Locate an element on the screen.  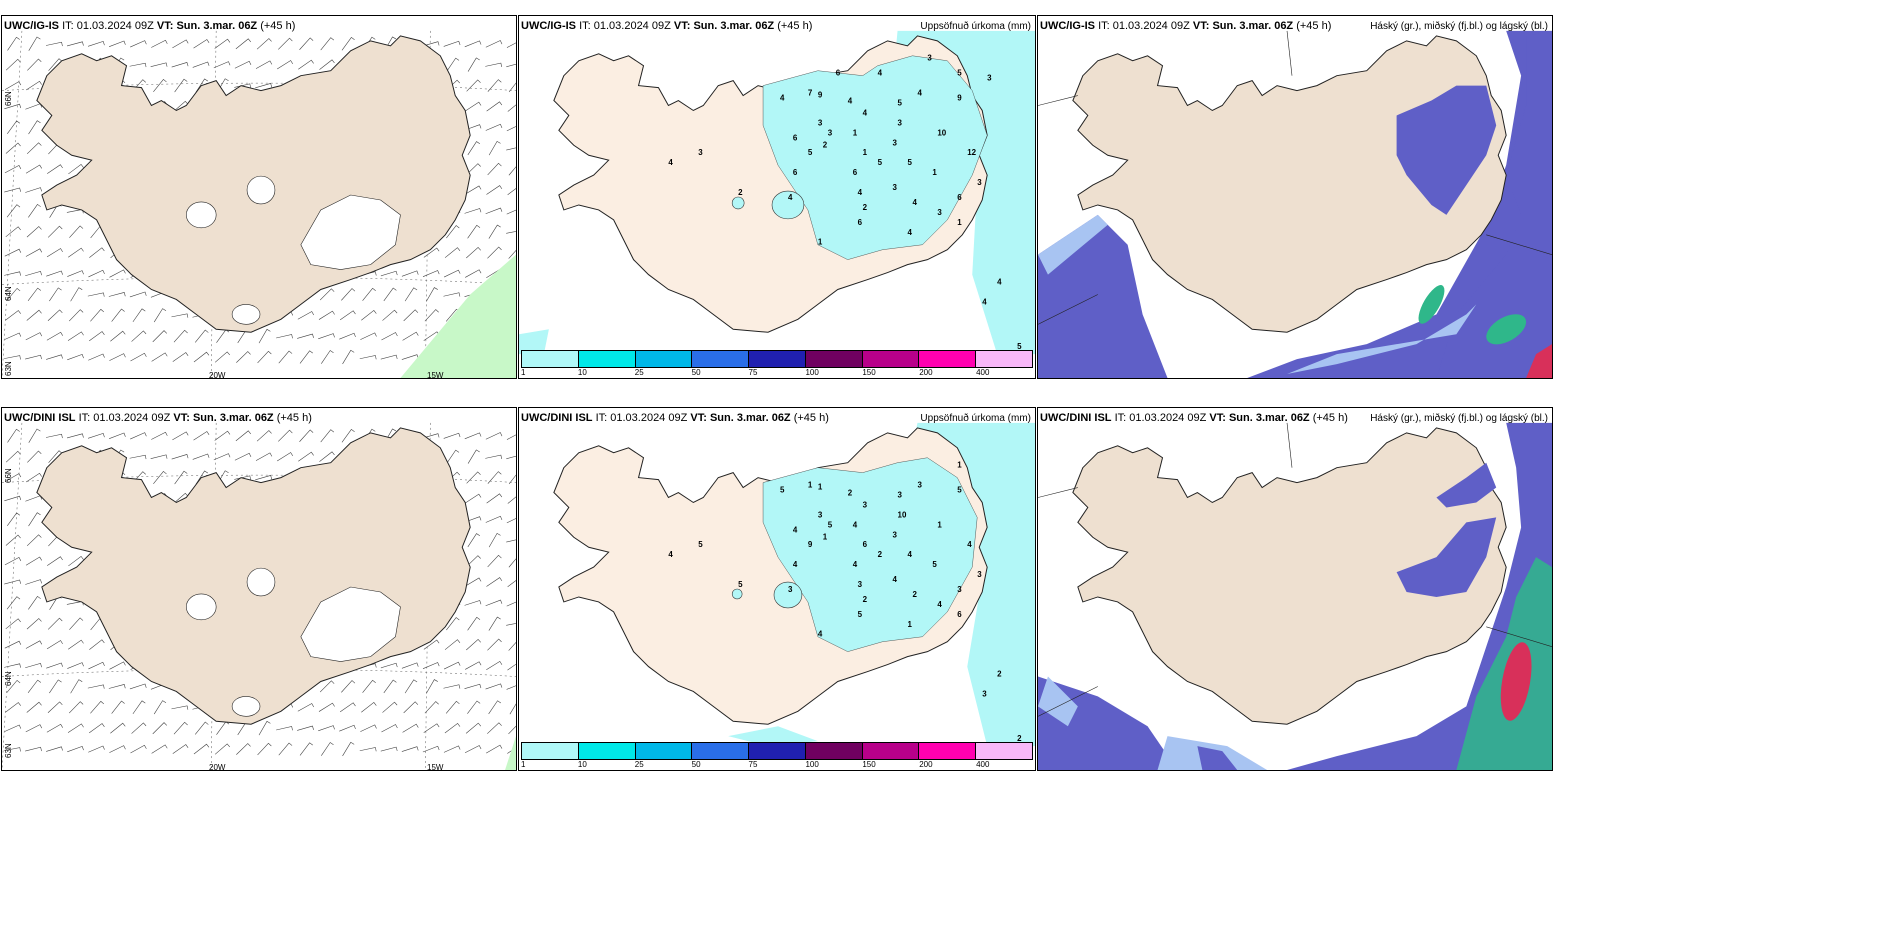
precip-value: 2 is located at coordinates (1019, 738).